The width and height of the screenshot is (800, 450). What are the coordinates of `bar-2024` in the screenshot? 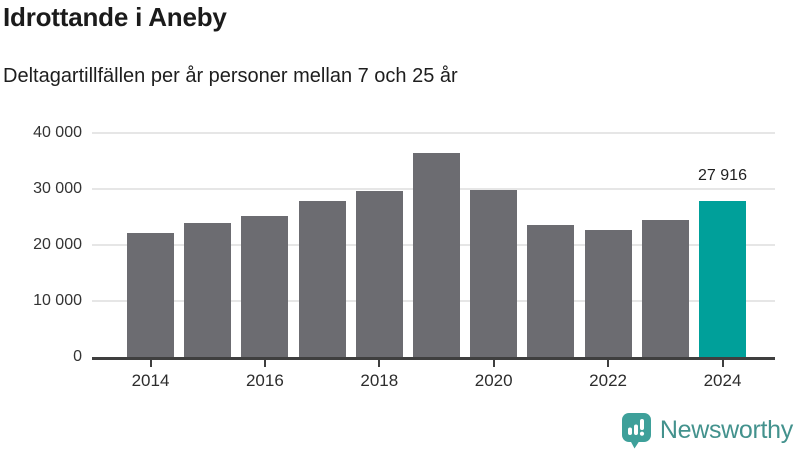 It's located at (722, 278).